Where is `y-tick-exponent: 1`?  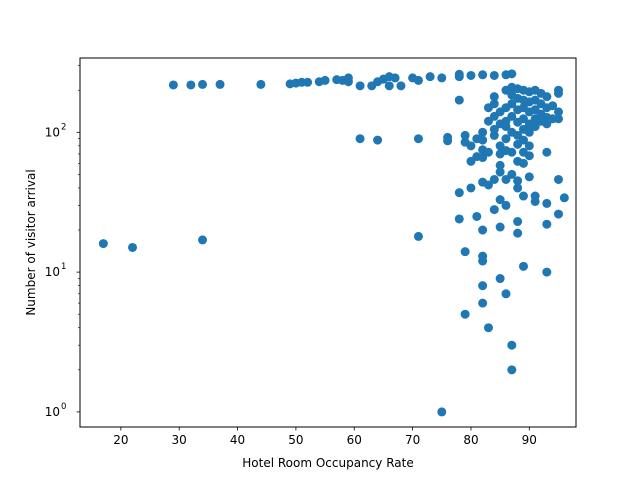
y-tick-exponent: 1 is located at coordinates (63, 267).